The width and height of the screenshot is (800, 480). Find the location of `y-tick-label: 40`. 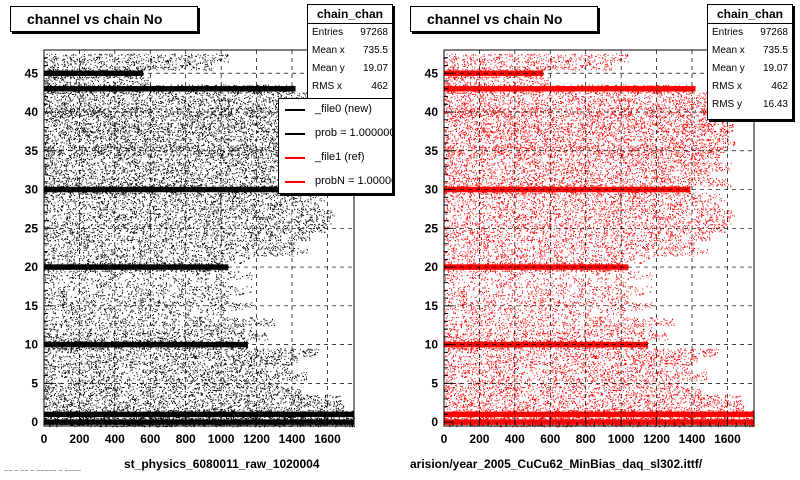

y-tick-label: 40 is located at coordinates (432, 112).